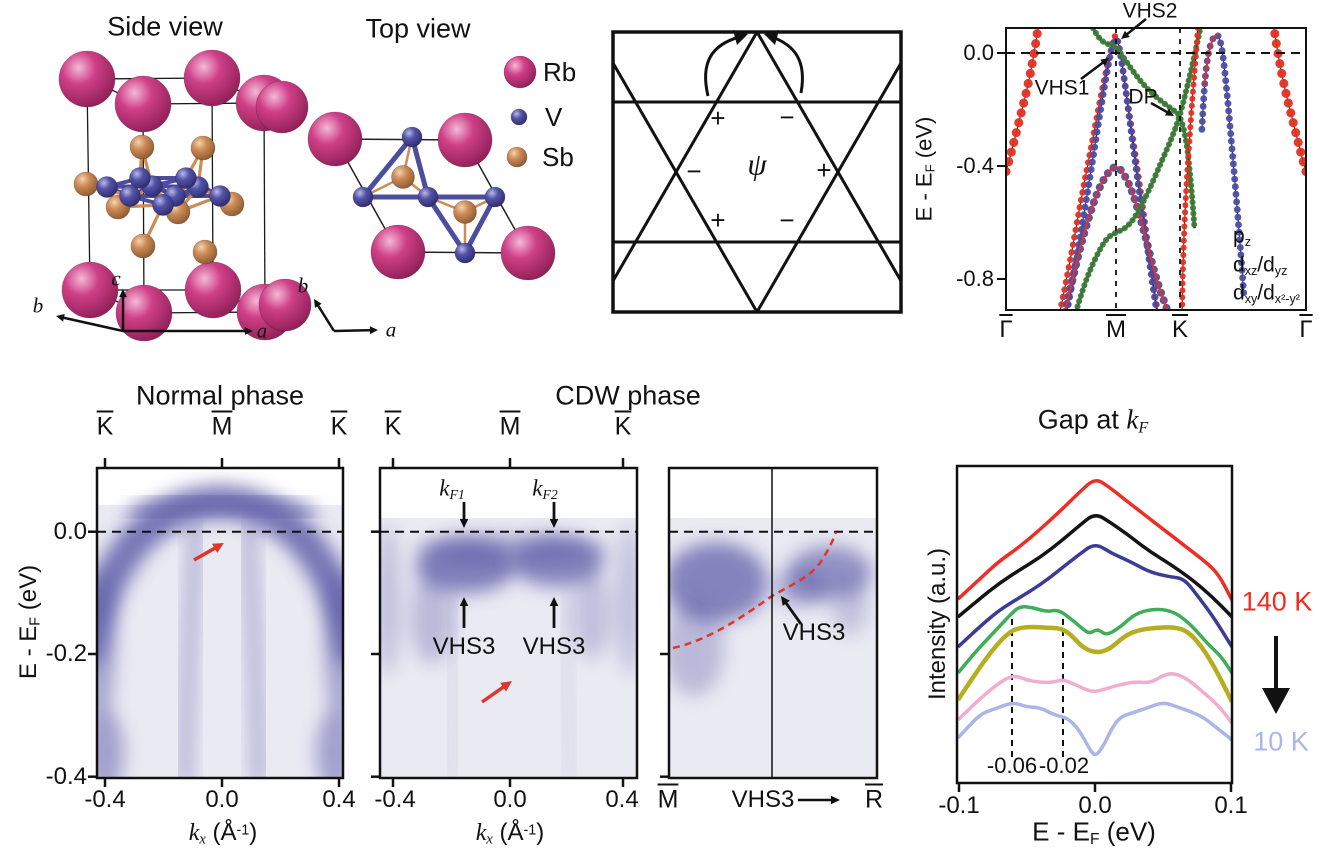  I want to click on band-structure-panel, so click(1152, 164).